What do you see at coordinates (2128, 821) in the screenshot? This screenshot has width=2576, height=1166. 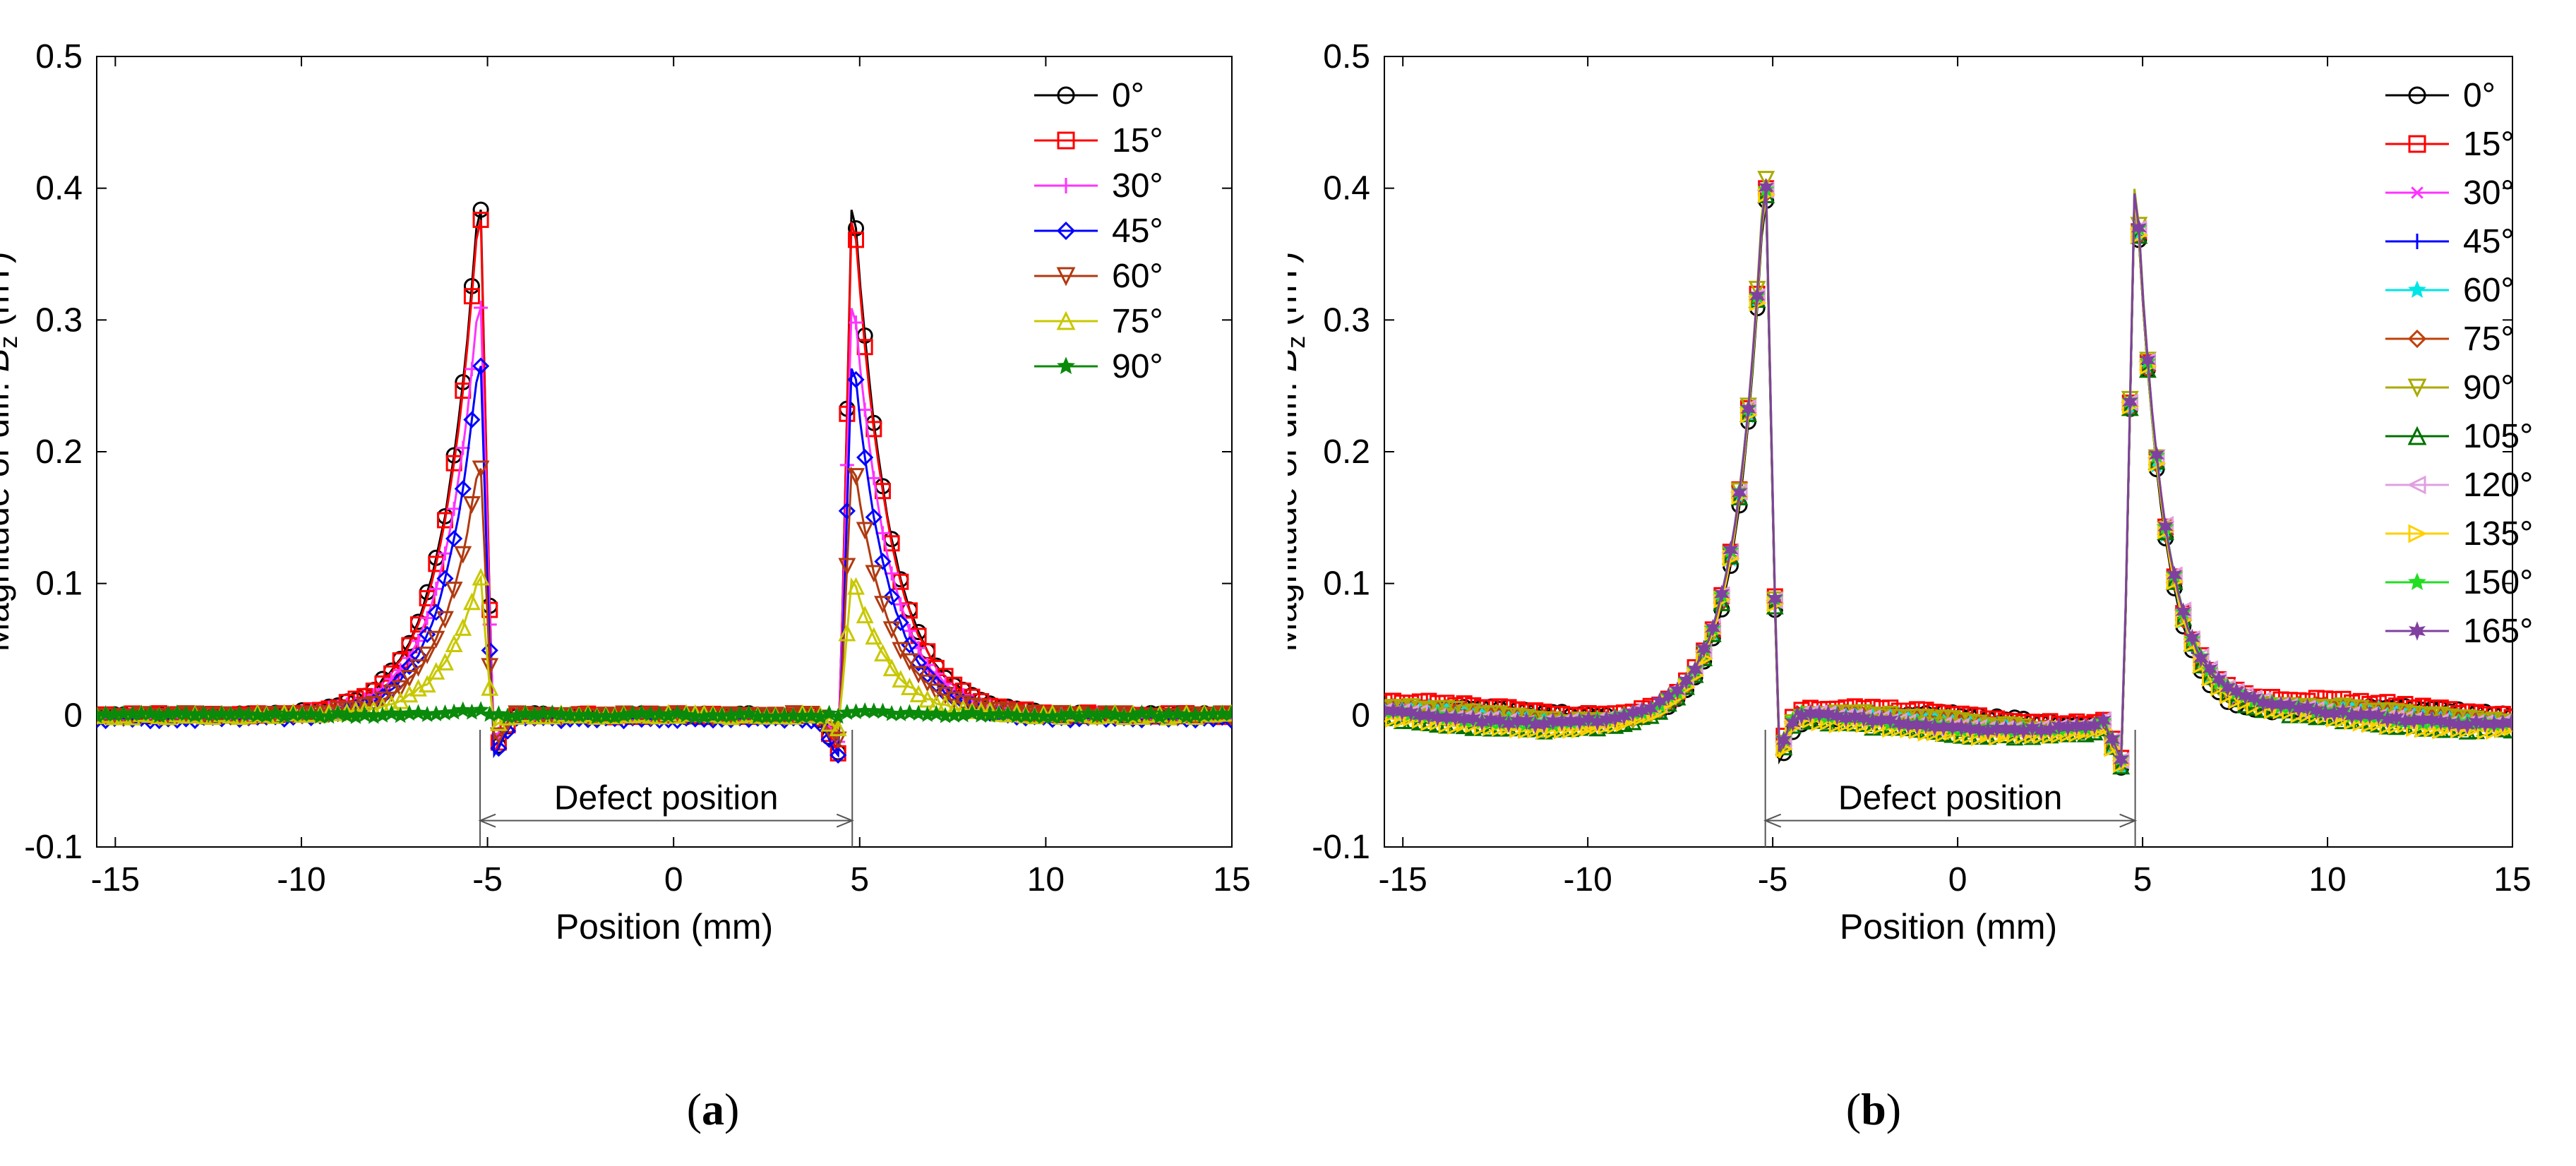 I see `defect-arrowhead-right` at bounding box center [2128, 821].